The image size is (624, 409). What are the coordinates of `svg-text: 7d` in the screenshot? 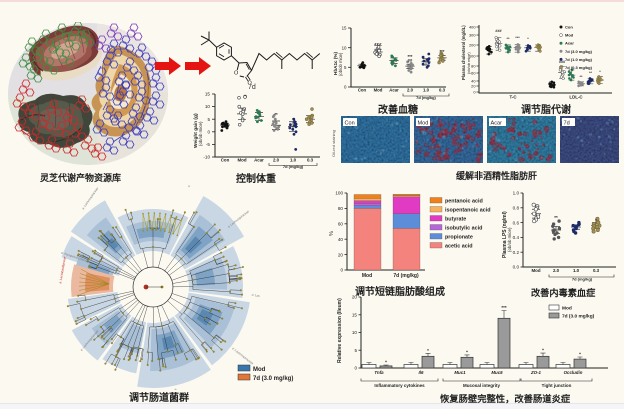 It's located at (567, 123).